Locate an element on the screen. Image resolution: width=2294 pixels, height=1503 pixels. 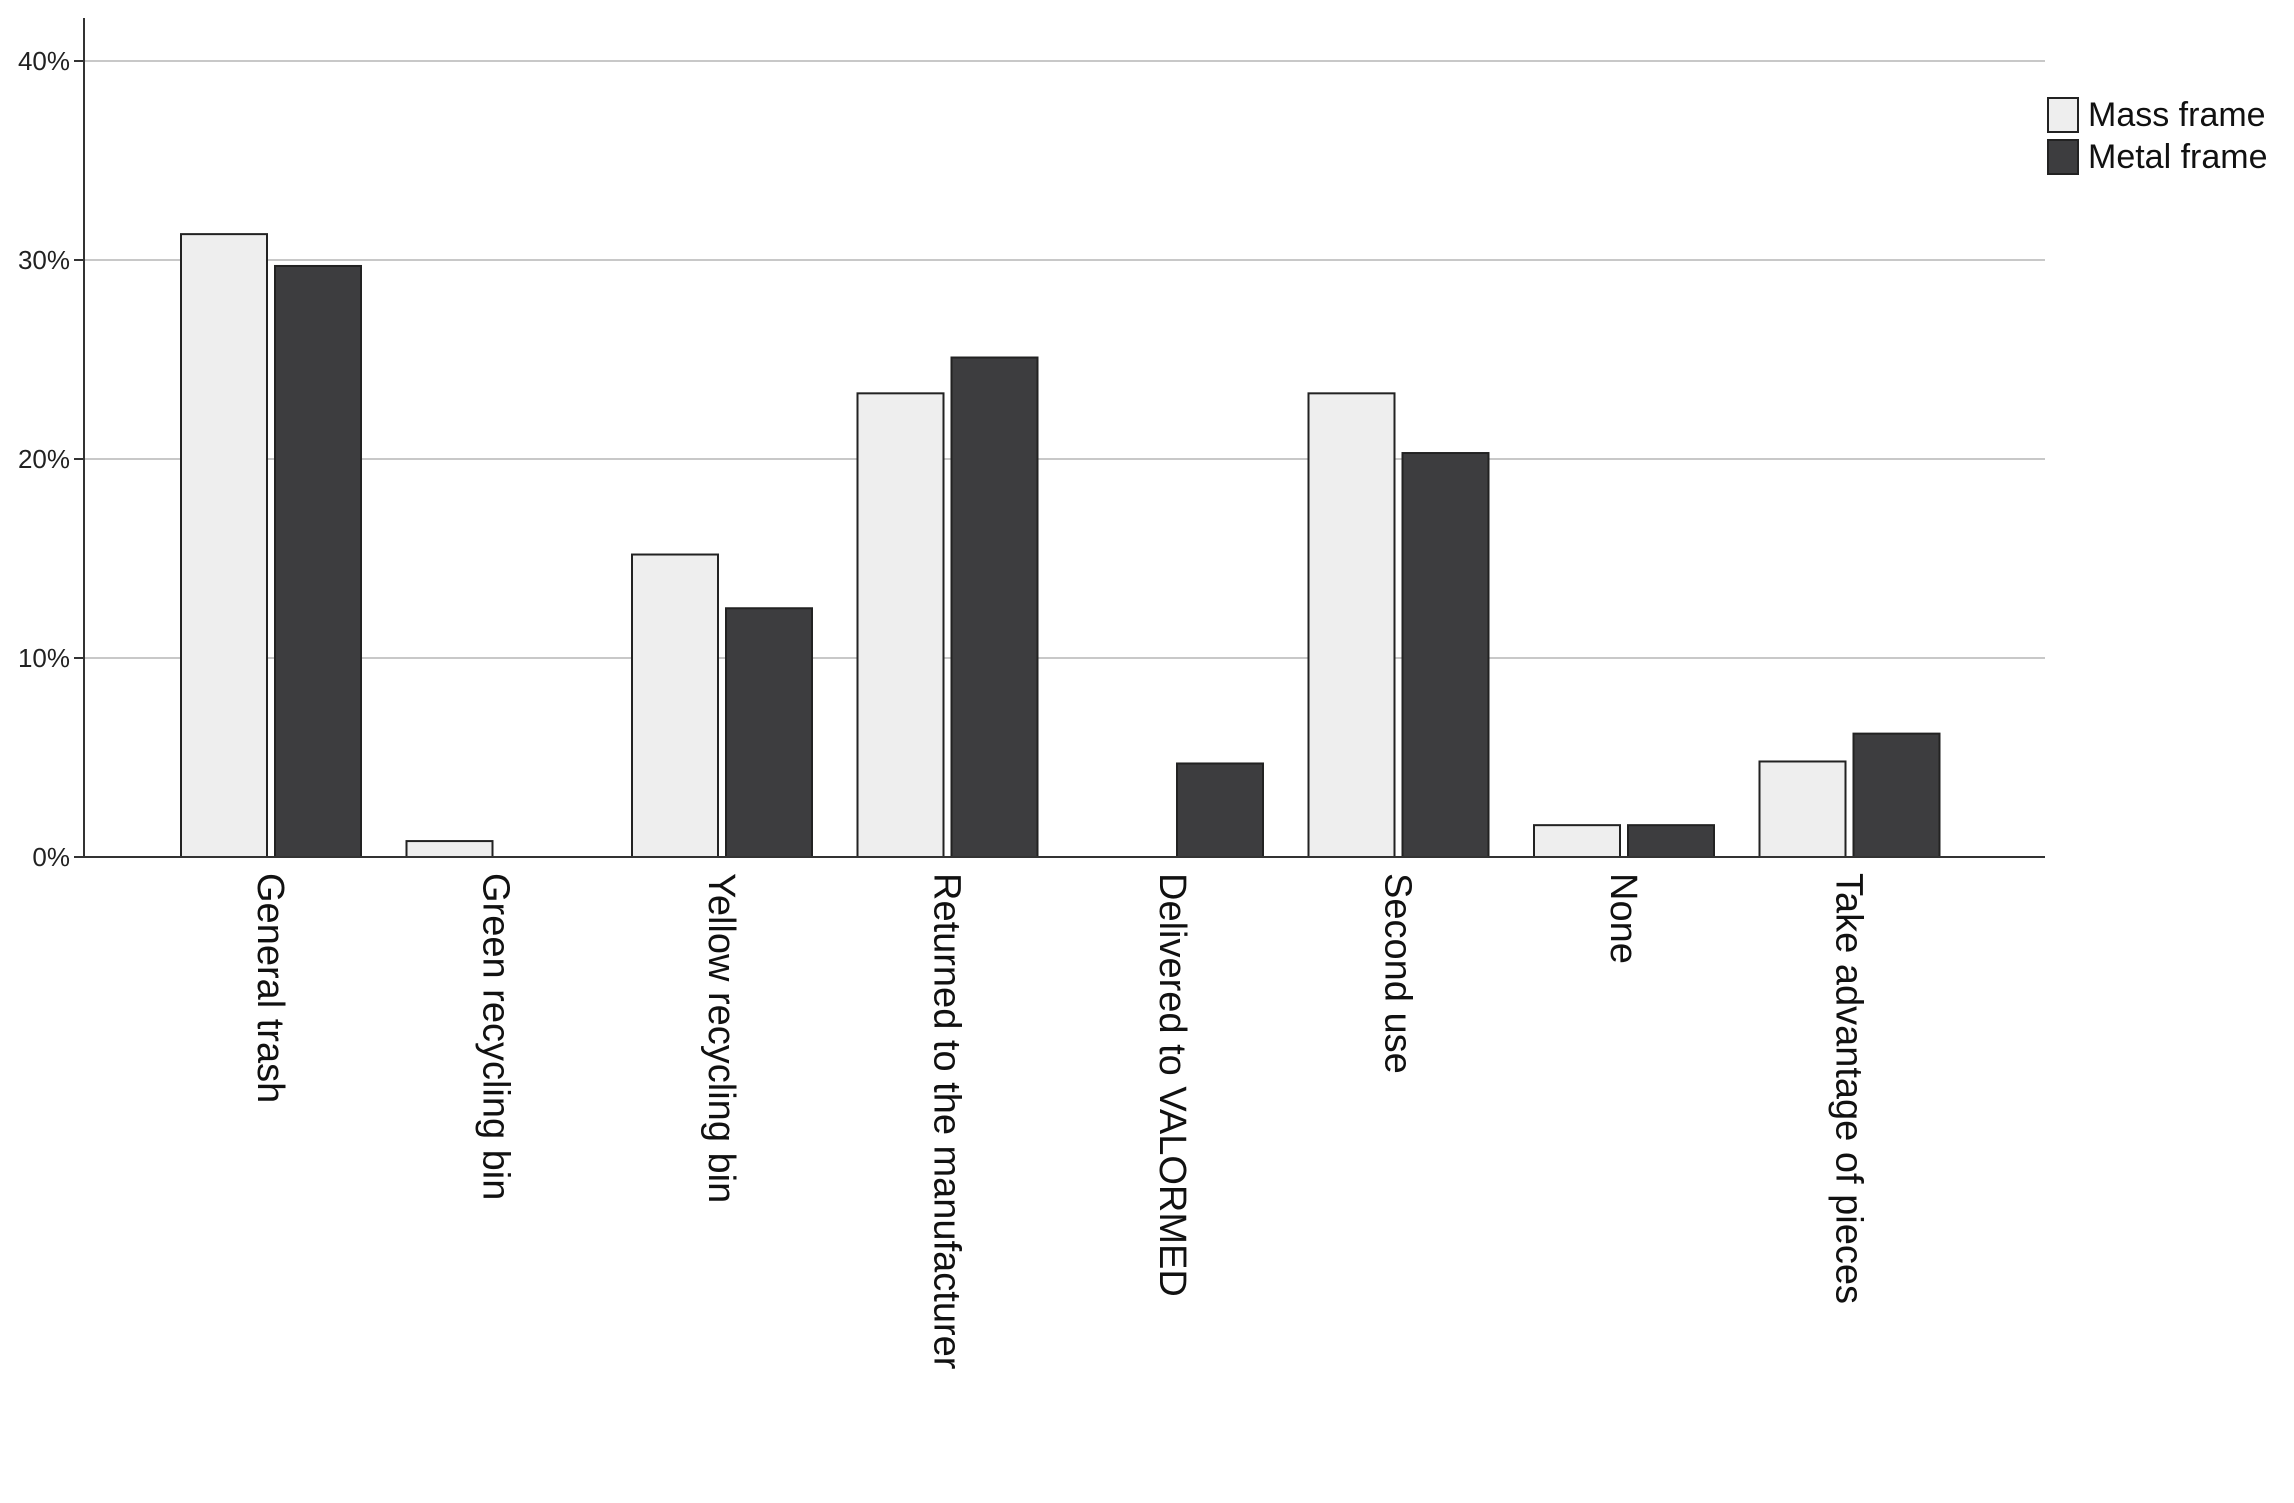
y-tick-label: 30% is located at coordinates (44, 260).